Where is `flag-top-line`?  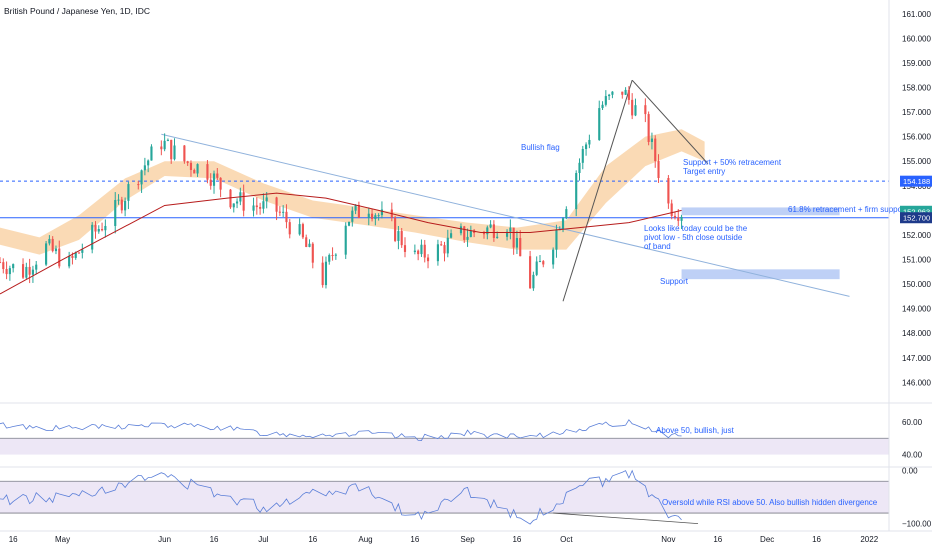 flag-top-line is located at coordinates (670, 122).